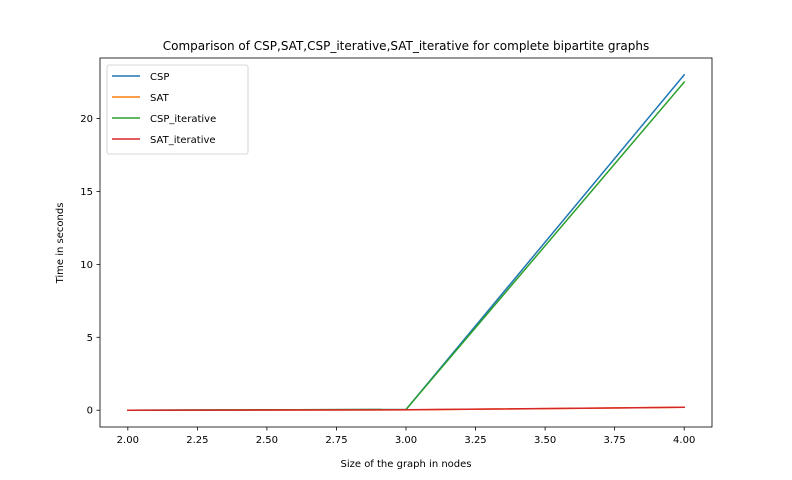 This screenshot has width=792, height=480. What do you see at coordinates (90, 411) in the screenshot?
I see `y-tick-label: 0` at bounding box center [90, 411].